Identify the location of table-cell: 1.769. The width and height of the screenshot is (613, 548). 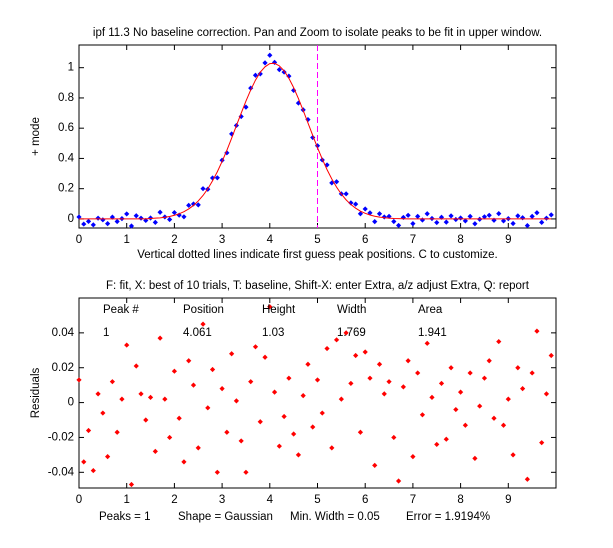
(351, 333).